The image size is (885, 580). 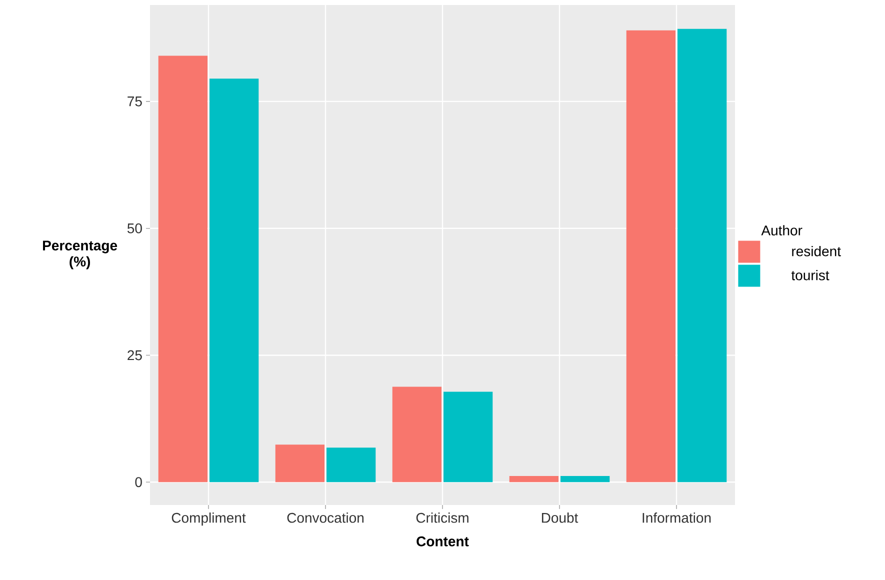 What do you see at coordinates (676, 517) in the screenshot?
I see `x-tick-label: Information` at bounding box center [676, 517].